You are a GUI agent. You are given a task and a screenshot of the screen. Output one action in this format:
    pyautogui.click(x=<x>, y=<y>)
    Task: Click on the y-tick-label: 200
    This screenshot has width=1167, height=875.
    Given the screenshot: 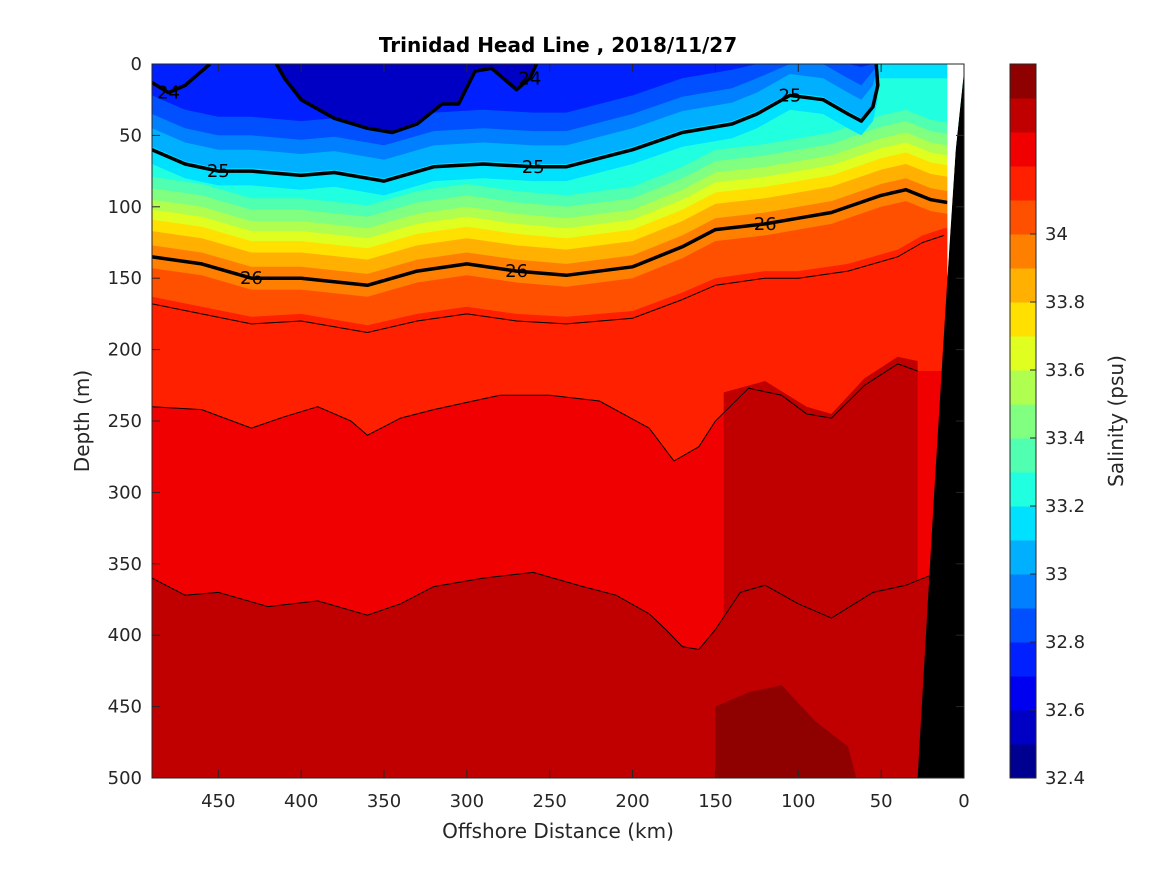 What is the action you would take?
    pyautogui.click(x=125, y=350)
    